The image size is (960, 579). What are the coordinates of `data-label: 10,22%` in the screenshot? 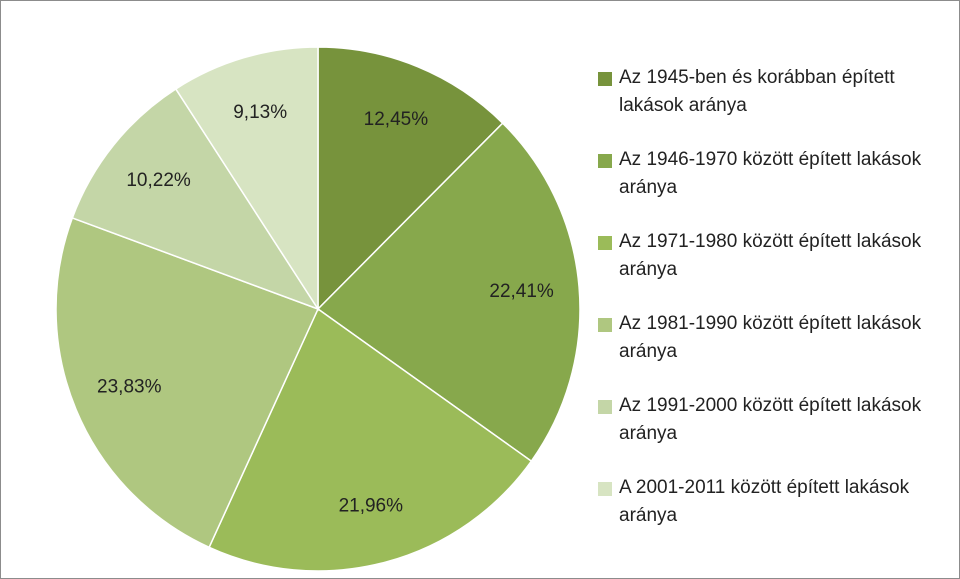 It's located at (158, 180).